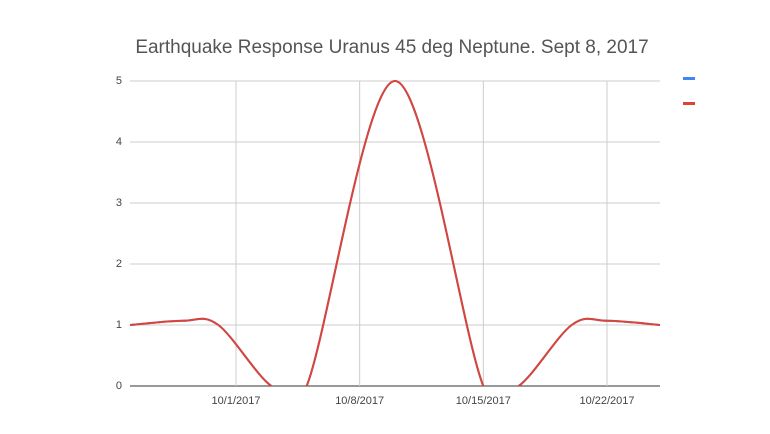  What do you see at coordinates (119, 81) in the screenshot?
I see `y-tick-label: 5` at bounding box center [119, 81].